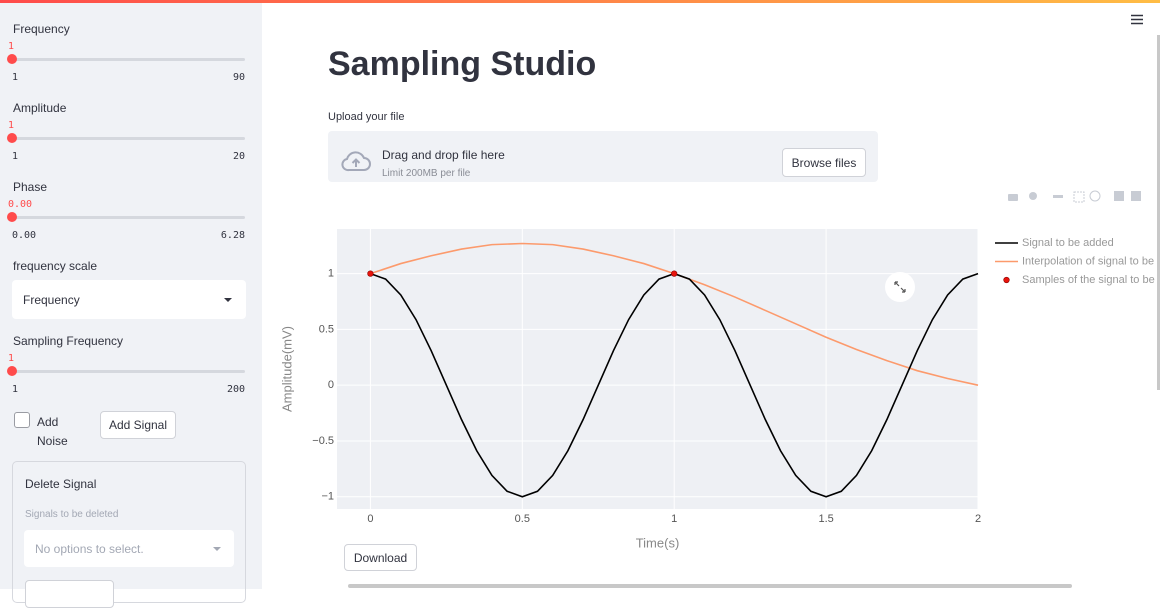  I want to click on x-tick-label: 1.5, so click(825, 519).